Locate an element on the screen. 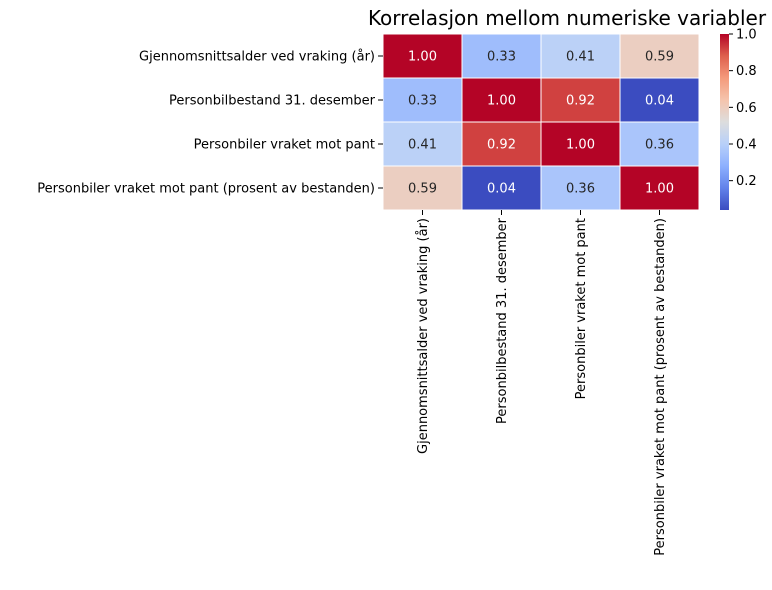  y-tick-label: Personbiler vraket mot pant is located at coordinates (284, 145).